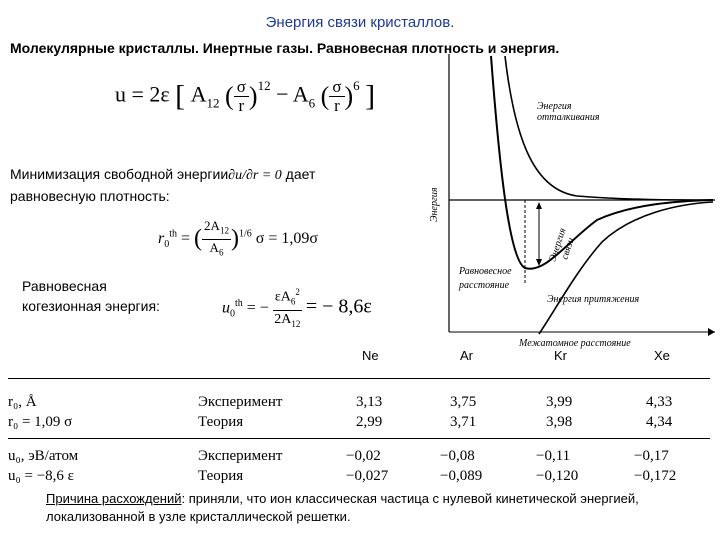  Describe the element at coordinates (241, 105) in the screenshot. I see `frac-den-1: r` at that location.